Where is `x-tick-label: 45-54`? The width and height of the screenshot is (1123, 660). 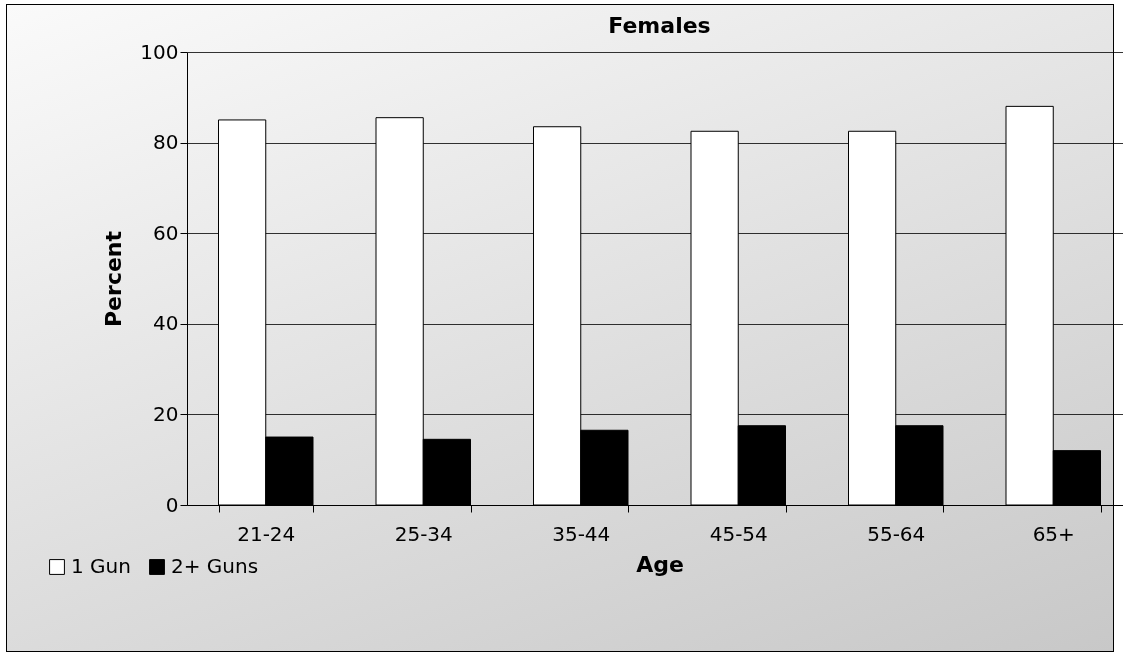
x-tick-label: 45-54 is located at coordinates (738, 533).